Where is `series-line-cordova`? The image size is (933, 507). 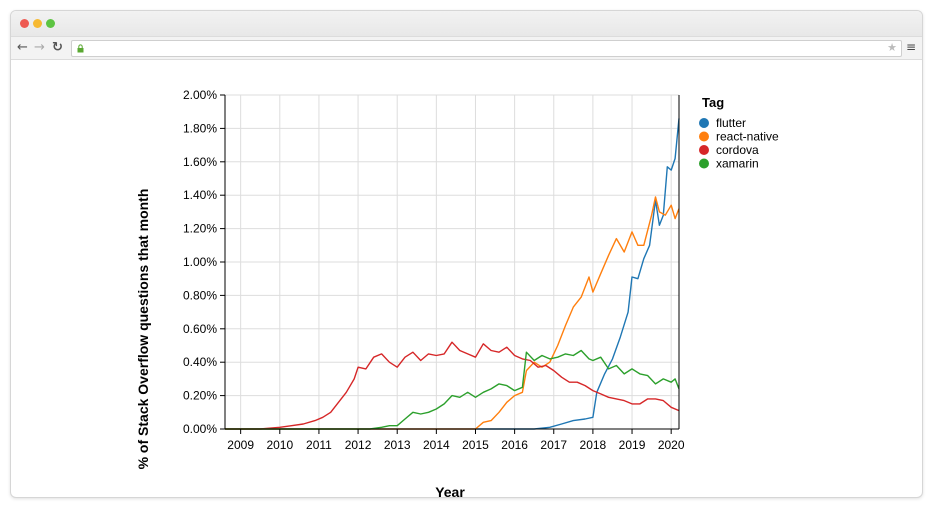 series-line-cordova is located at coordinates (452, 385).